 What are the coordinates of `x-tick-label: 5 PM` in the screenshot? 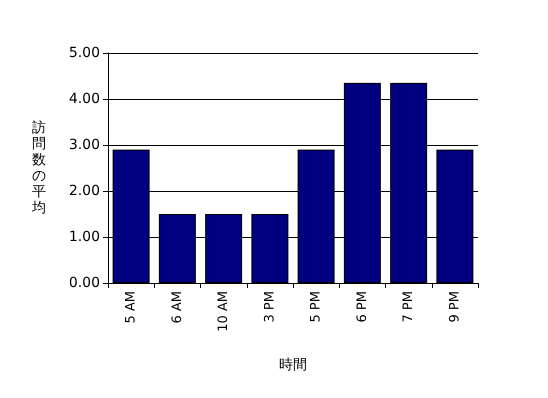 It's located at (316, 306).